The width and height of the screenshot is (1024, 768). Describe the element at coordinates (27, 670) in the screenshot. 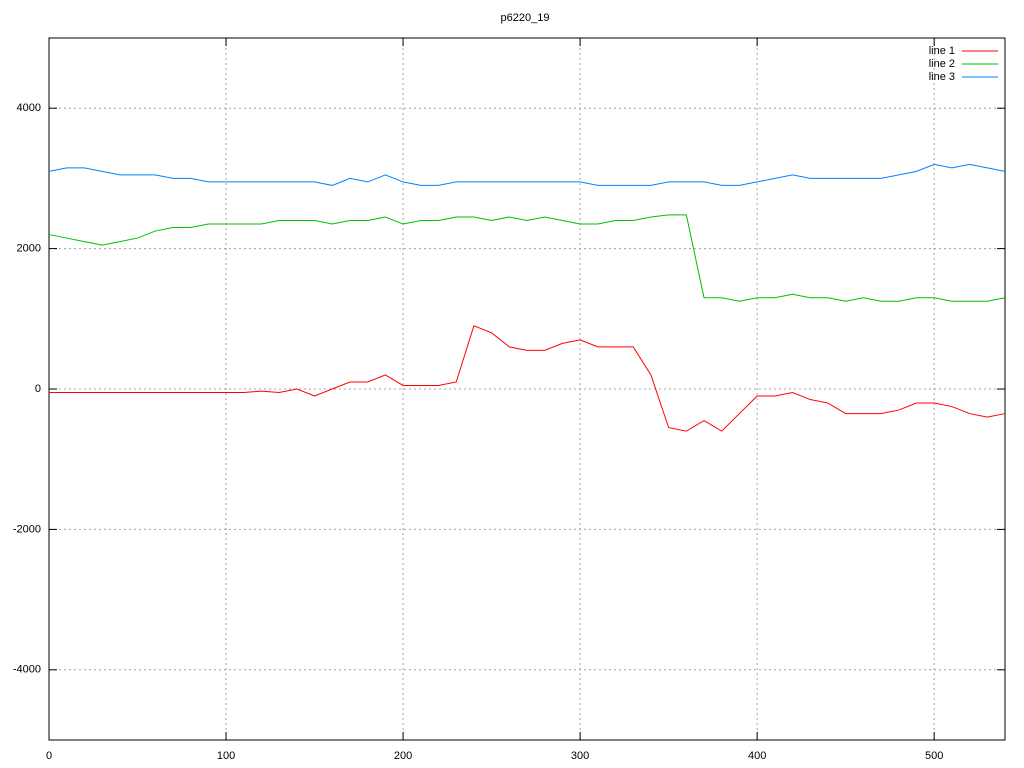

I see `y-tick-label: -4000` at that location.